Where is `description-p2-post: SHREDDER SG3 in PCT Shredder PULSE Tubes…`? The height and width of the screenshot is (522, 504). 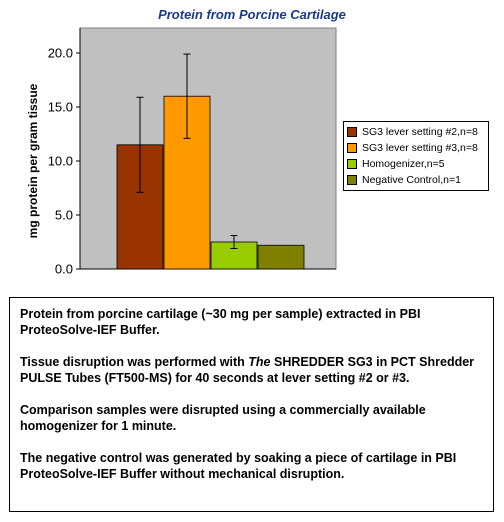
description-p2-post: SHREDDER SG3 in PCT Shredder PULSE Tubes… is located at coordinates (247, 370).